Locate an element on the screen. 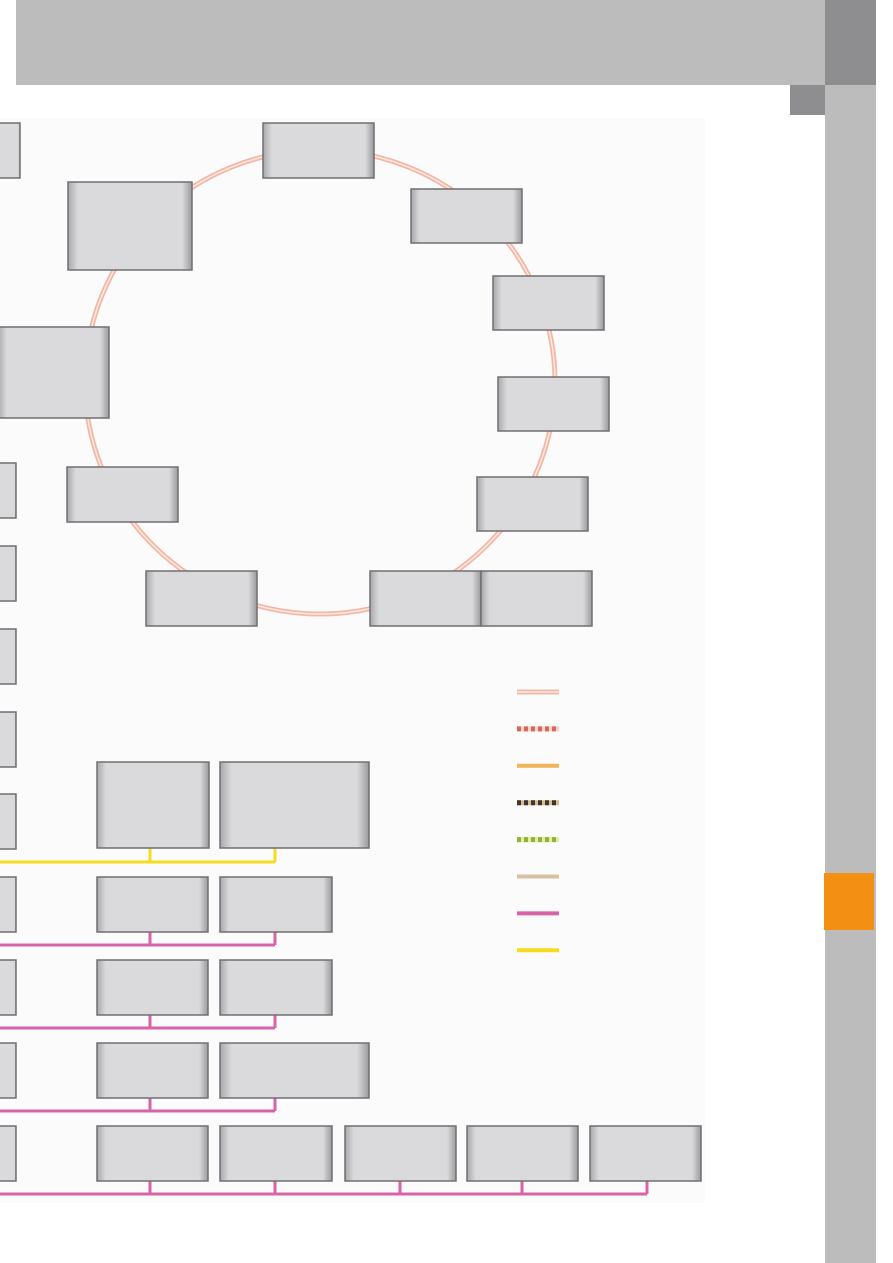 The image size is (893, 1263). side-band-top is located at coordinates (850, 42).